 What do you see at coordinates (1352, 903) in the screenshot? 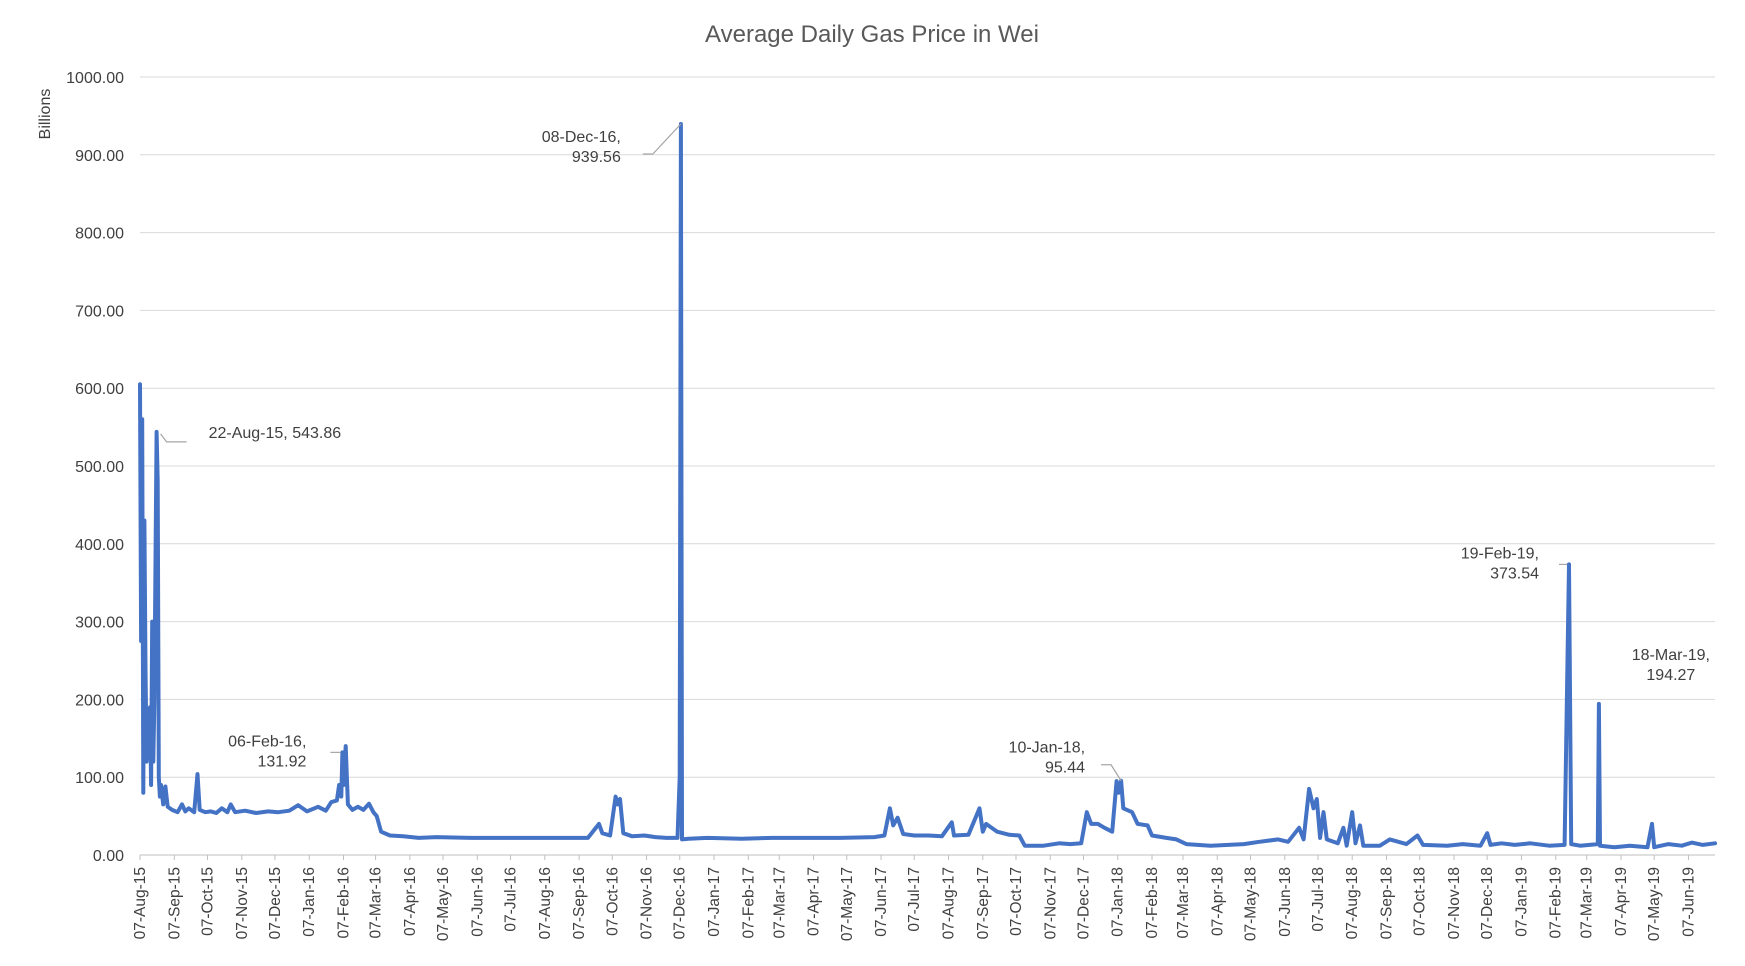
I see `x-tick-label: 07-Aug-18` at bounding box center [1352, 903].